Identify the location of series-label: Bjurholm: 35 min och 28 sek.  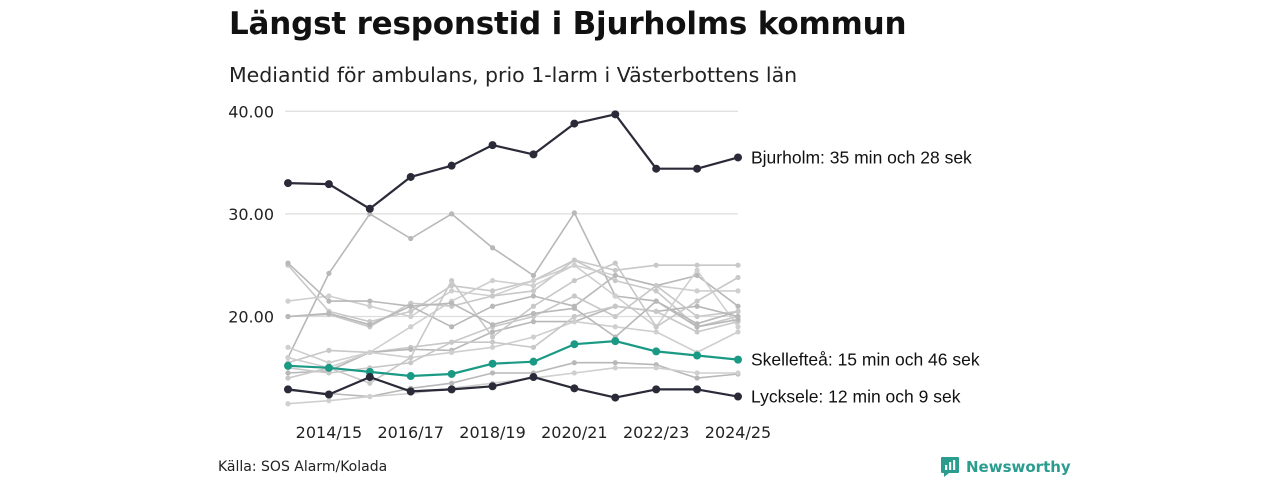
(861, 157).